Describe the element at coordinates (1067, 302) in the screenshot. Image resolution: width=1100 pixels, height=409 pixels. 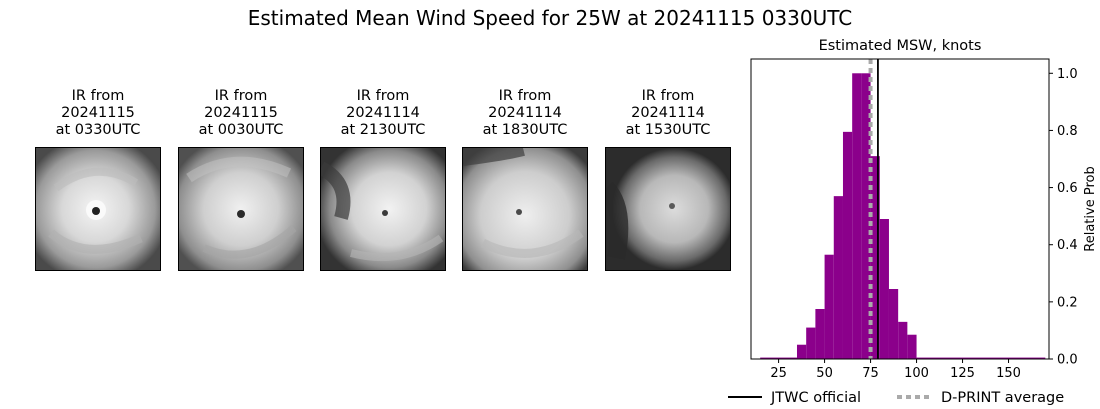
I see `y-tick-label: 0.2` at that location.